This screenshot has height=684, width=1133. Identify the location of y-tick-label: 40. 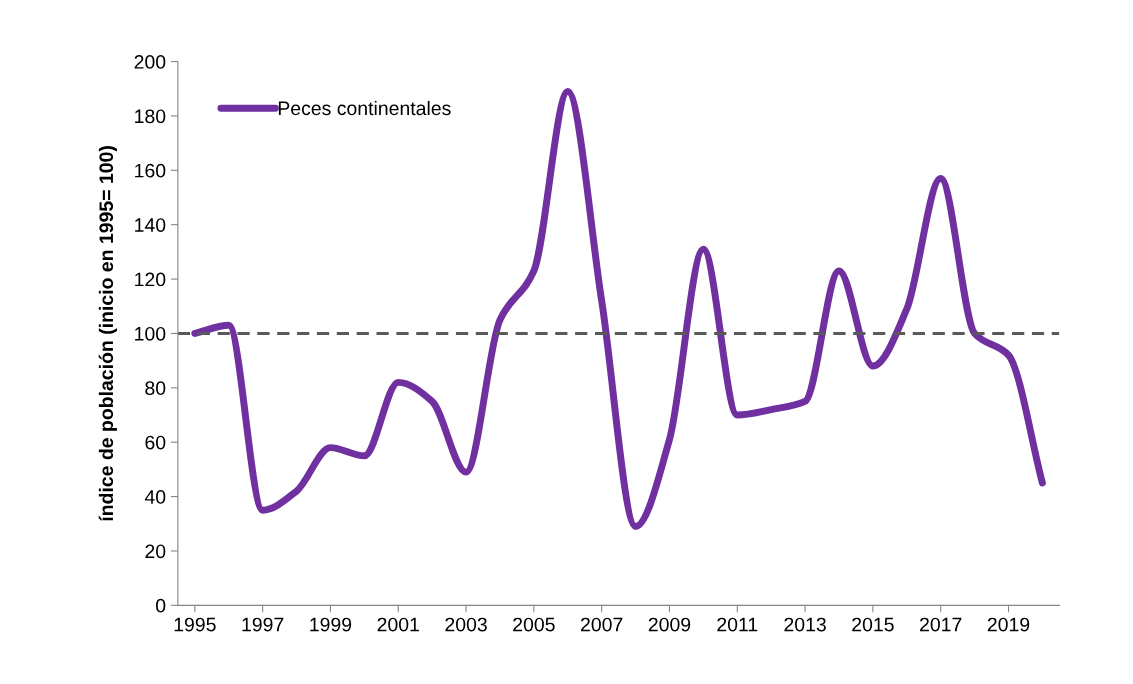
(155, 497).